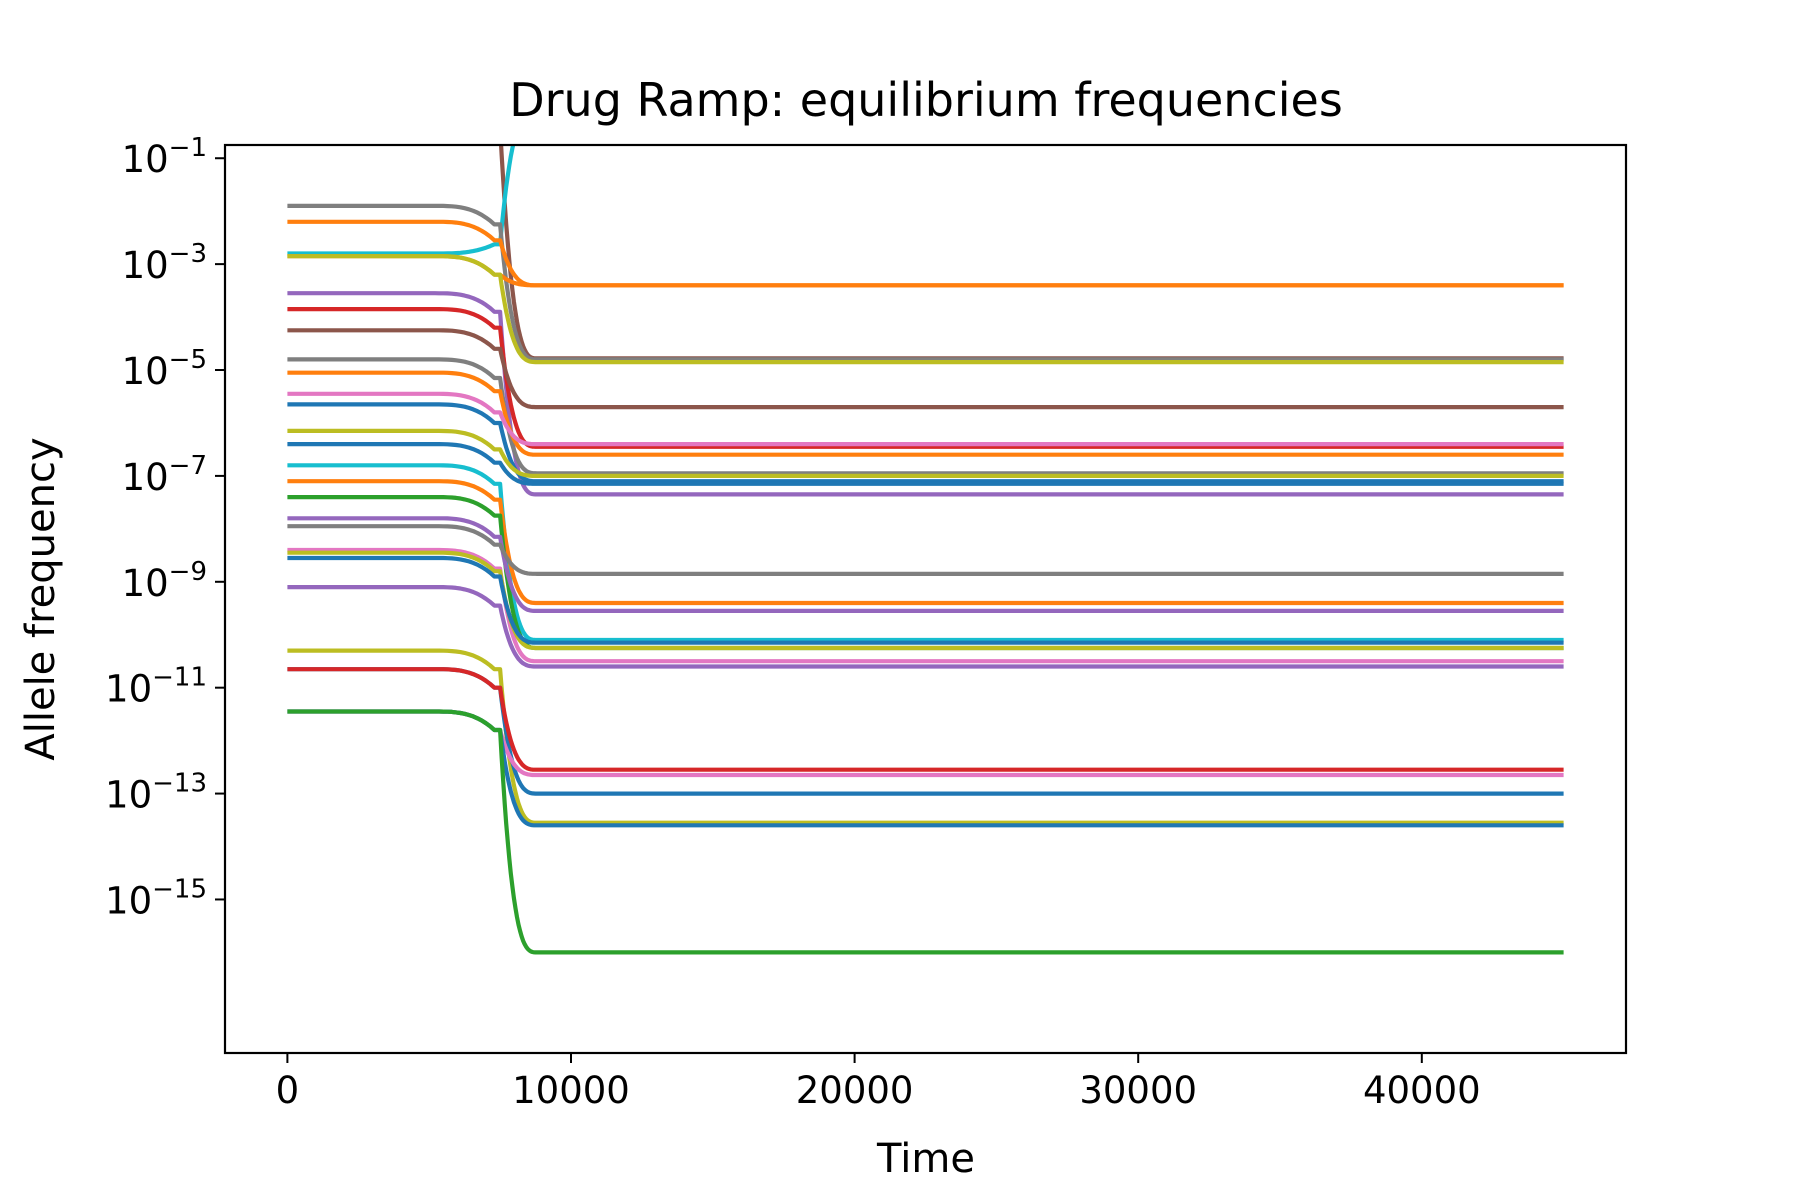 This screenshot has width=1800, height=1200. I want to click on y-tick-exponent: −7, so click(188, 466).